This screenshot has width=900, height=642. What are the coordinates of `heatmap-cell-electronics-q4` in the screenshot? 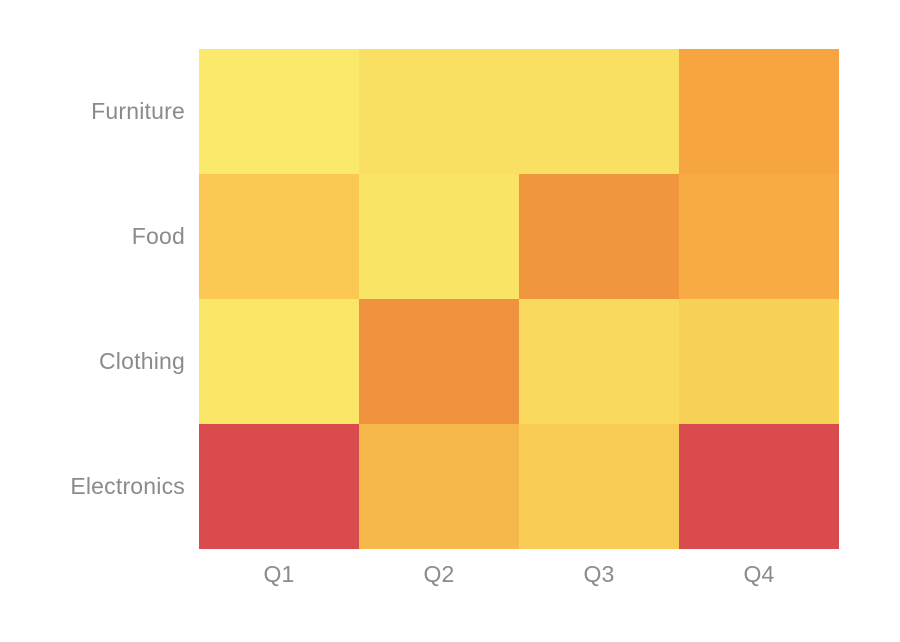 It's located at (759, 486).